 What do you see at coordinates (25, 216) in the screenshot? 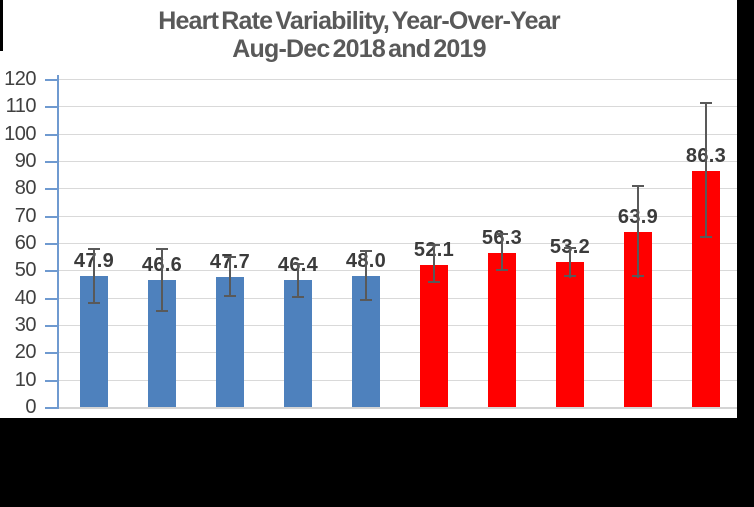
I see `y-tick-label: 70` at bounding box center [25, 216].